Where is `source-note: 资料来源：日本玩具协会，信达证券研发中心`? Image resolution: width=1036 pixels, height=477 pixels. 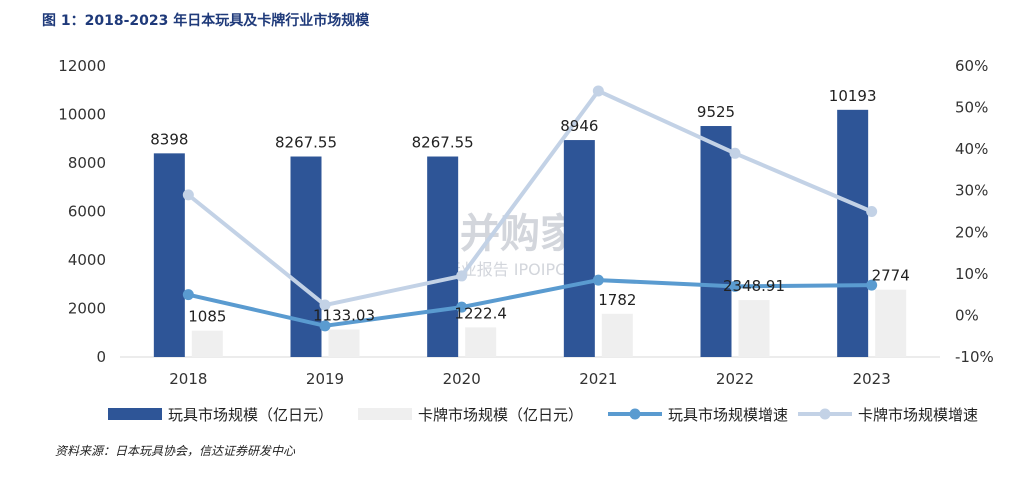 source-note: 资料来源：日本玩具协会，信达证券研发中心 is located at coordinates (175, 451).